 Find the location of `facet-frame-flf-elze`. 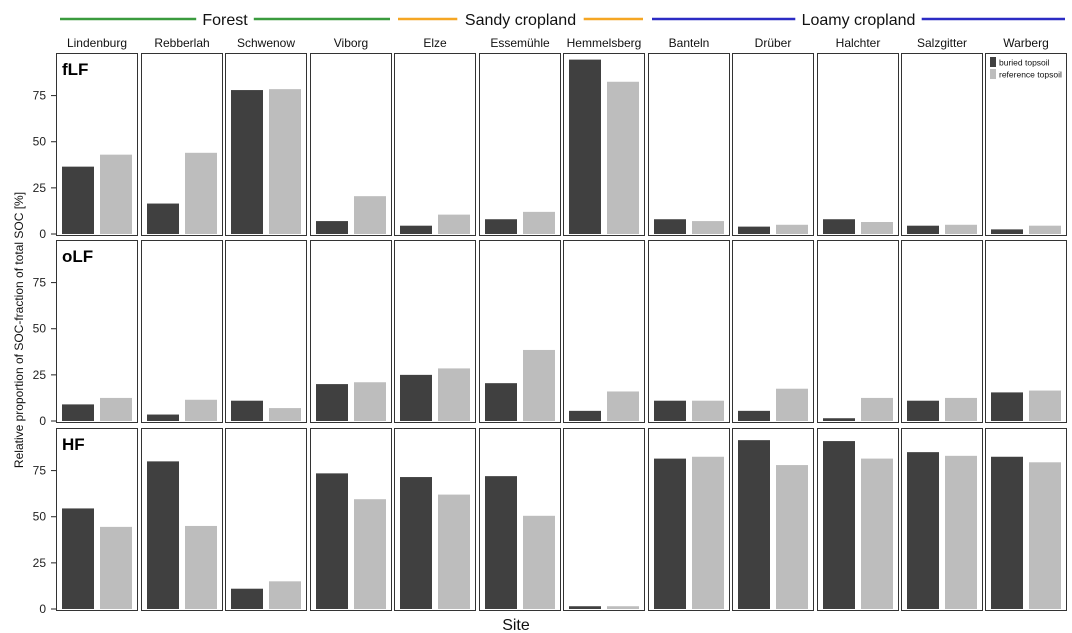

facet-frame-flf-elze is located at coordinates (435, 144).